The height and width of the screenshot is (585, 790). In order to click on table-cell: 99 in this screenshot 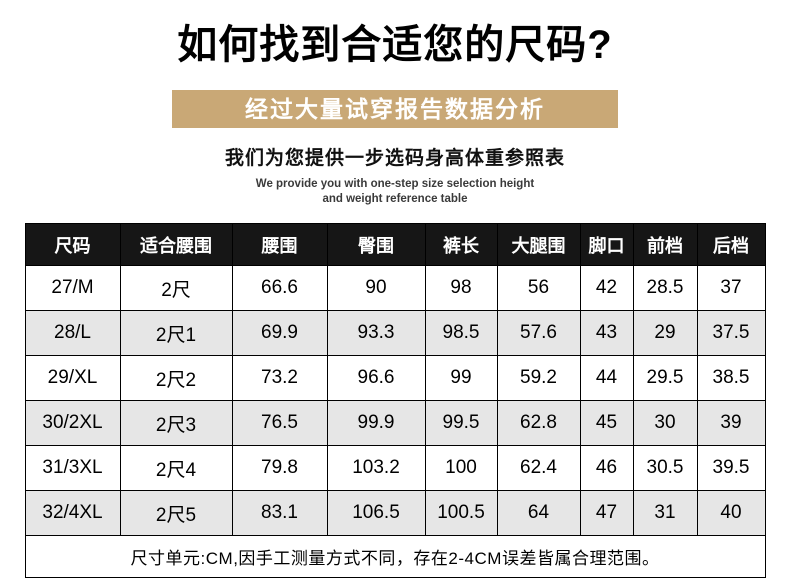, I will do `click(461, 378)`.